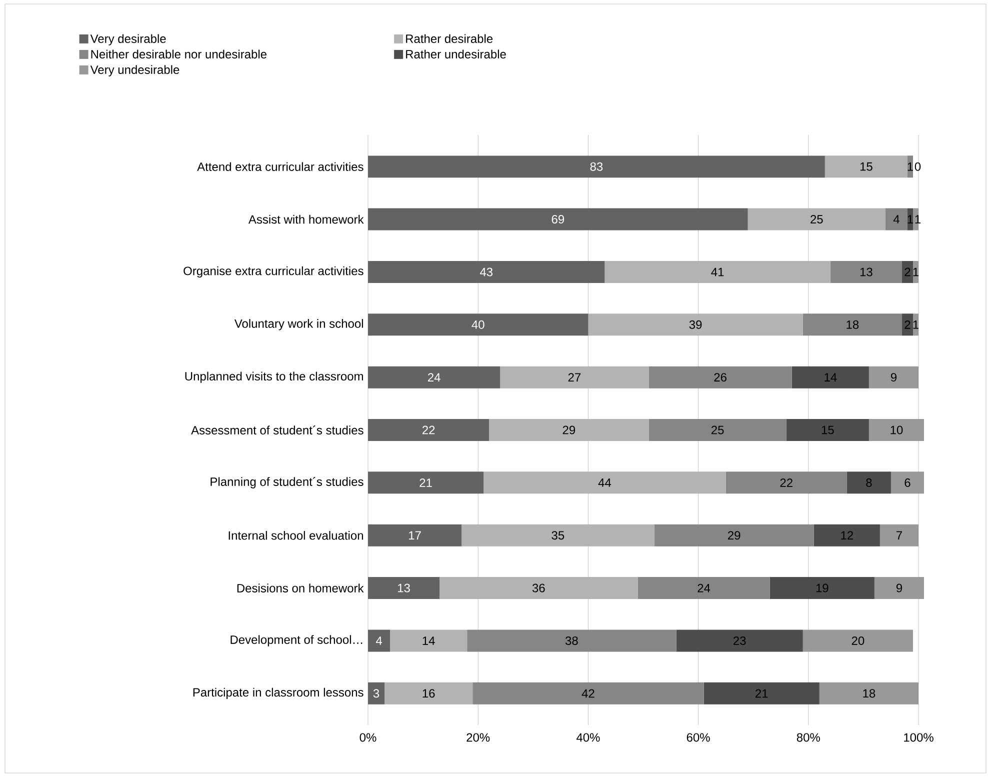 The height and width of the screenshot is (777, 991). I want to click on data-label: 69, so click(558, 219).